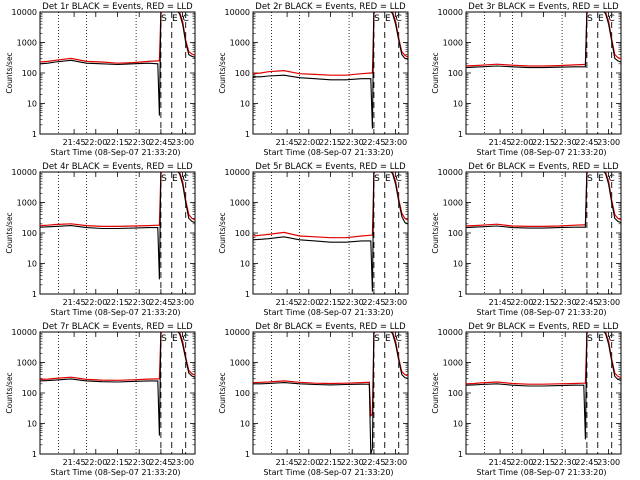  Describe the element at coordinates (543, 7) in the screenshot. I see `panel-title: Det 3r BLACK = Events, RED = LLD` at that location.